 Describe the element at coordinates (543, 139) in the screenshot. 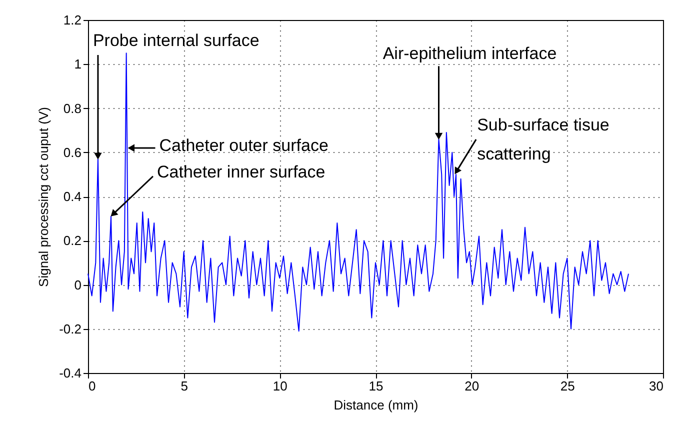

I see `annotation: Sub-surface tisue scattering` at that location.